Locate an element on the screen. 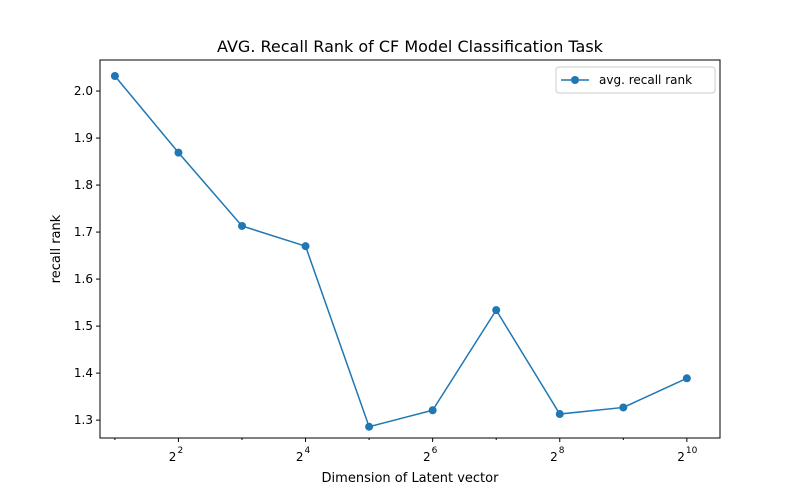 The width and height of the screenshot is (800, 504). legend: avg. recall rank is located at coordinates (635, 80).